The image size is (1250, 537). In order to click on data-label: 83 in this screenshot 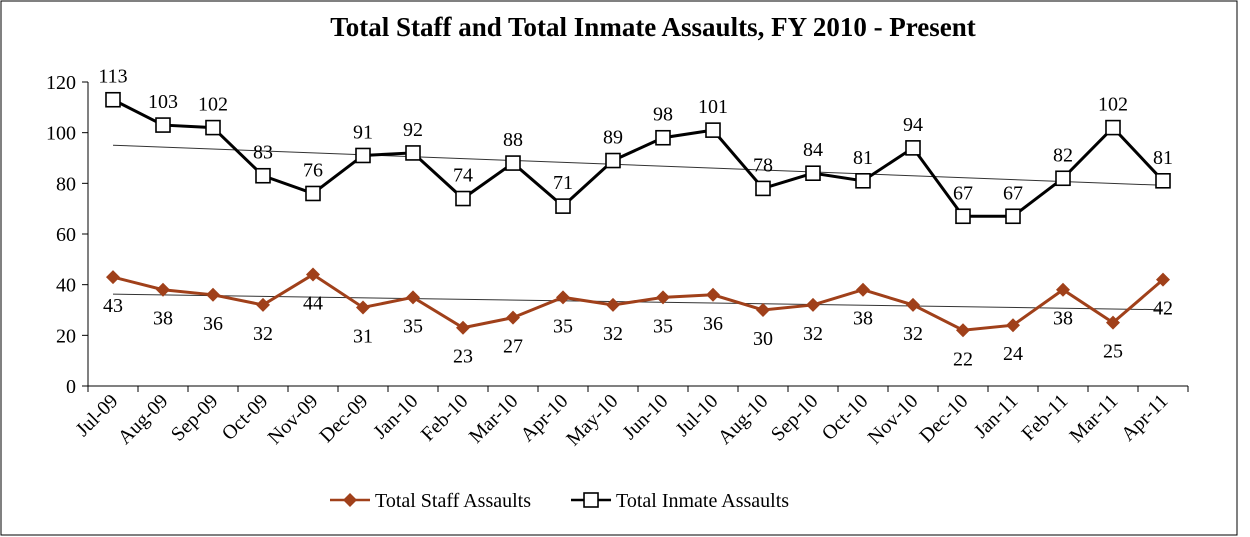, I will do `click(263, 153)`.